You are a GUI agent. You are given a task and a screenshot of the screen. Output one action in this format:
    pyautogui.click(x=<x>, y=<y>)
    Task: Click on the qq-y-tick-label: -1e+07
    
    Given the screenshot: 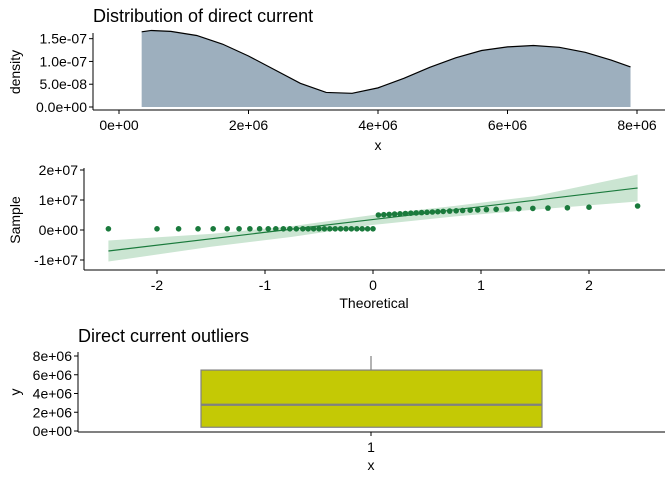 What is the action you would take?
    pyautogui.click(x=56, y=260)
    